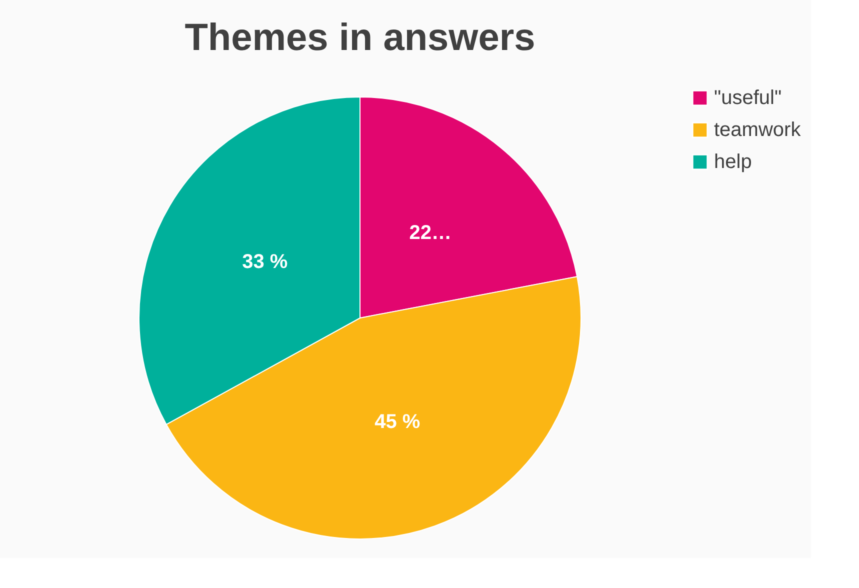 This screenshot has height=588, width=859. What do you see at coordinates (360, 38) in the screenshot?
I see `chart-title: Themes in answers` at bounding box center [360, 38].